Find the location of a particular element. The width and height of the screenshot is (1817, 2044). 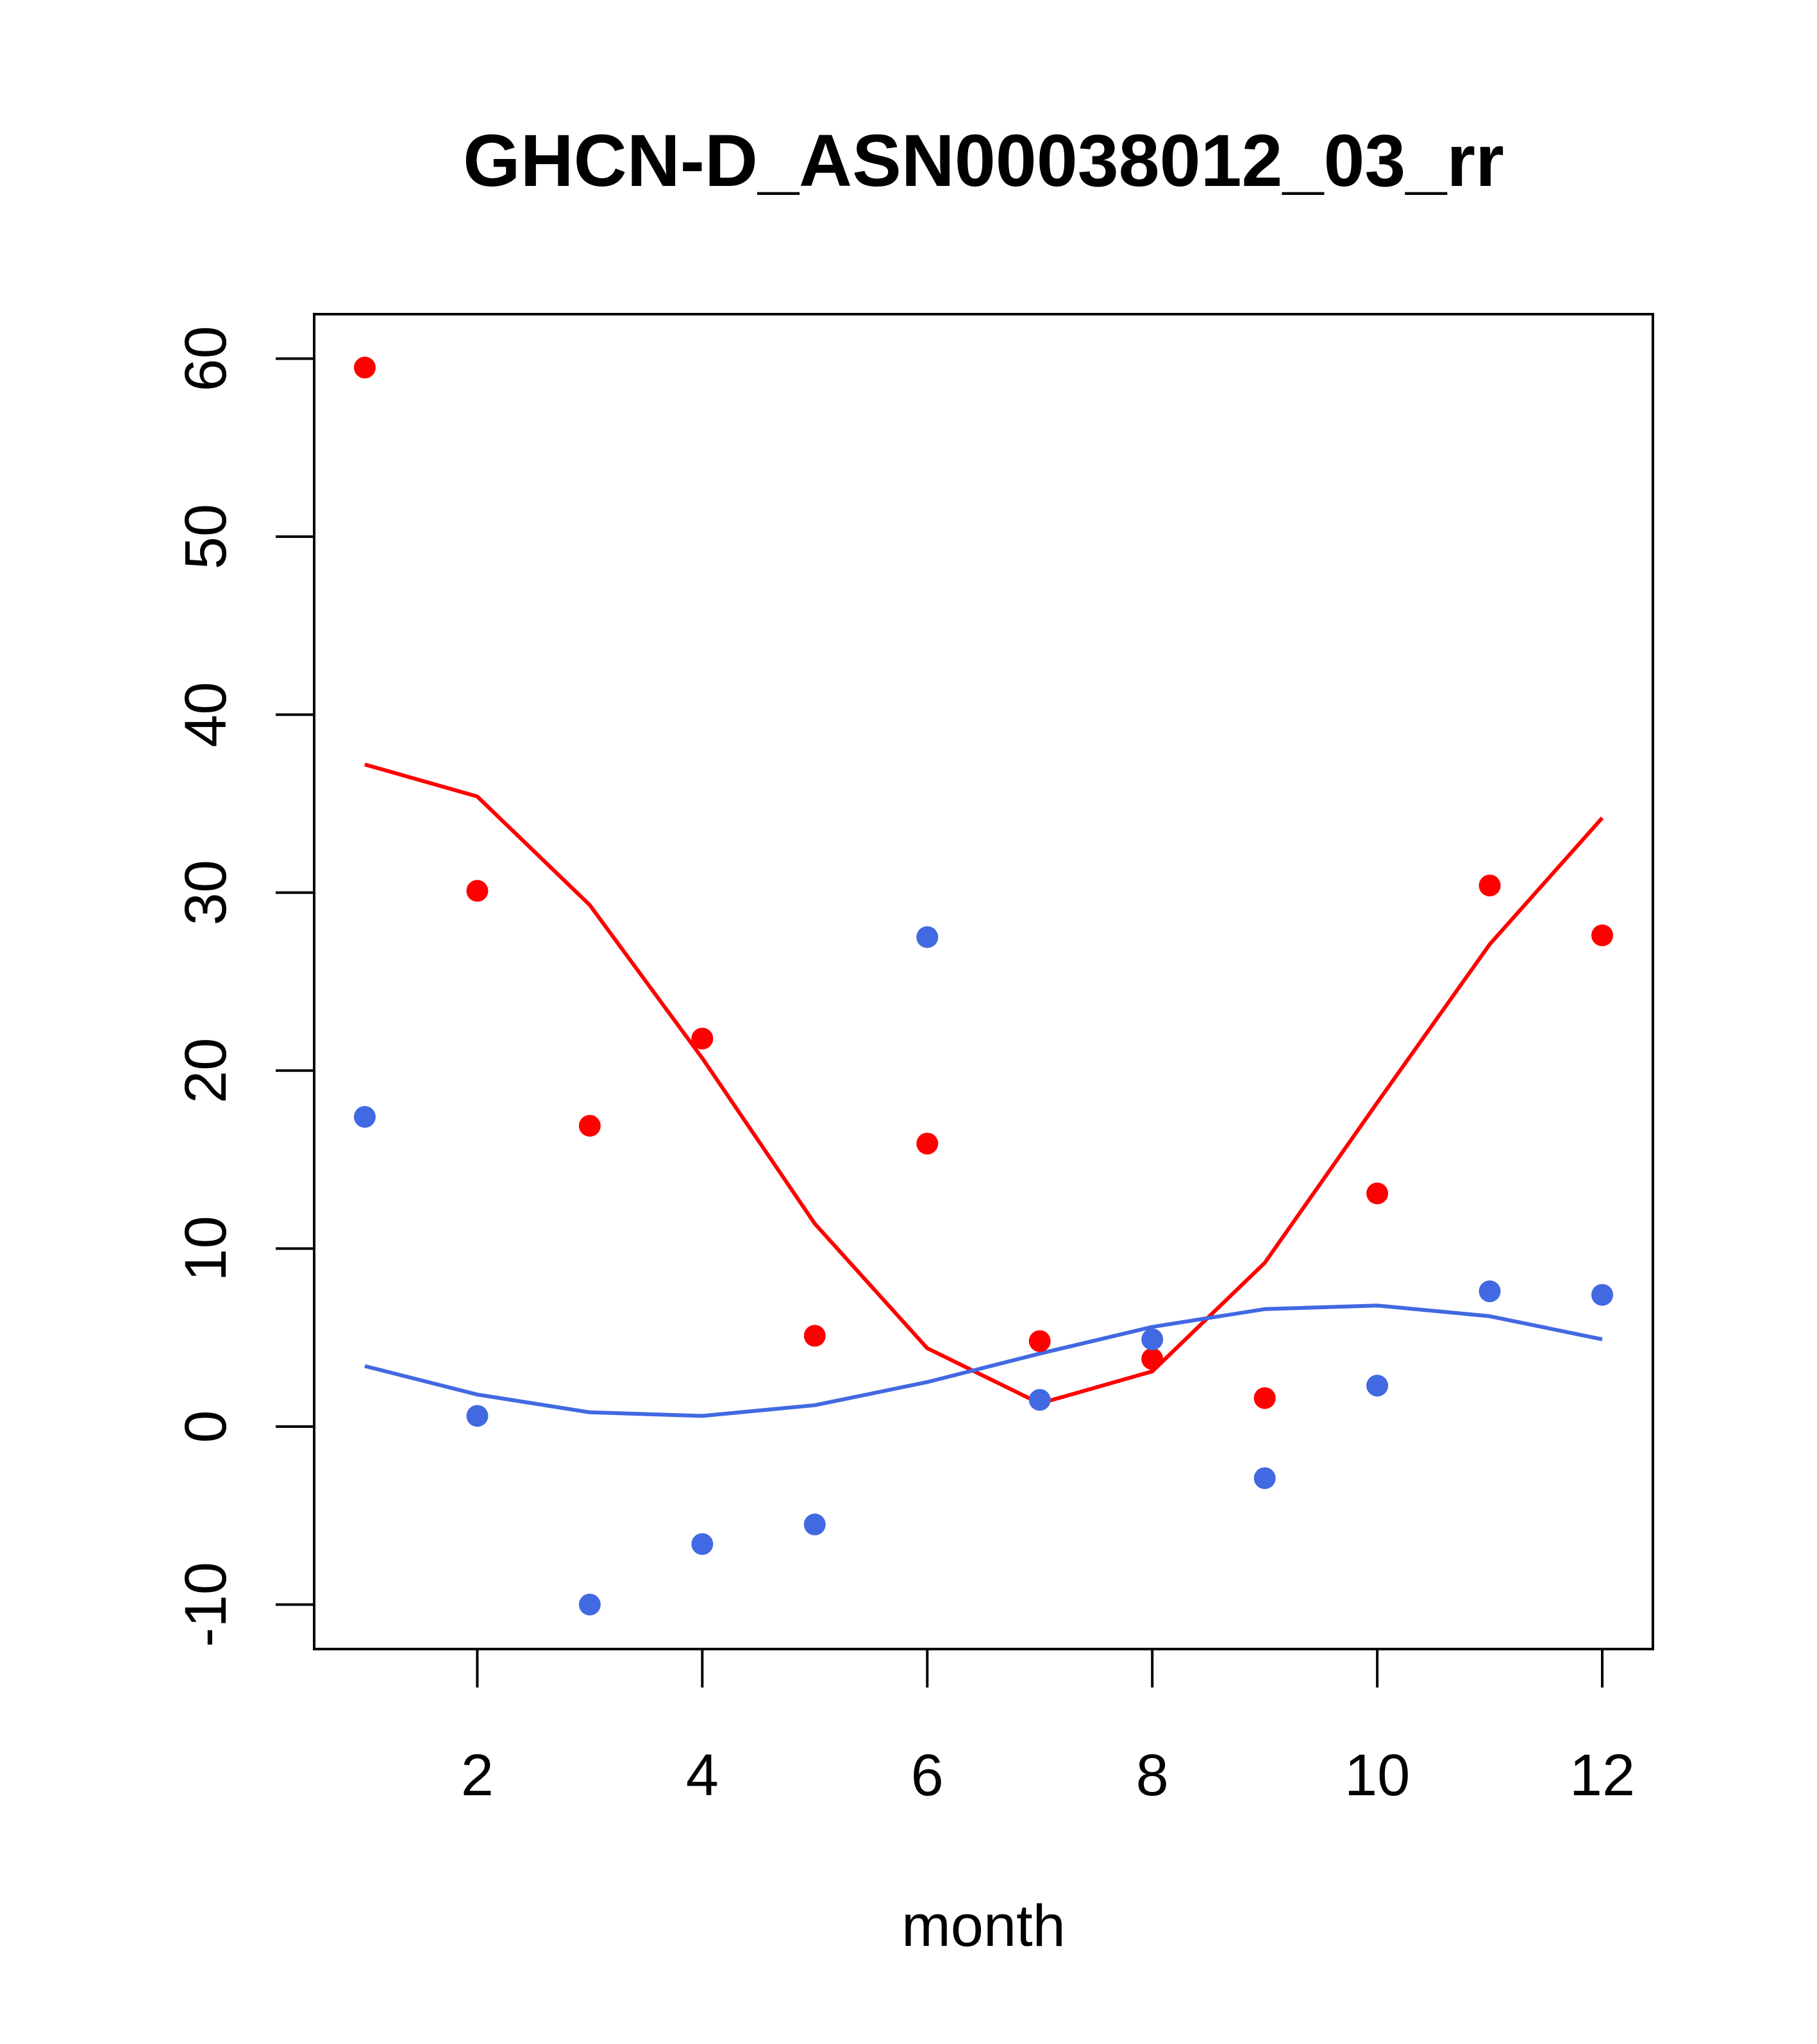

y-tick-label: 10 is located at coordinates (206, 1248).